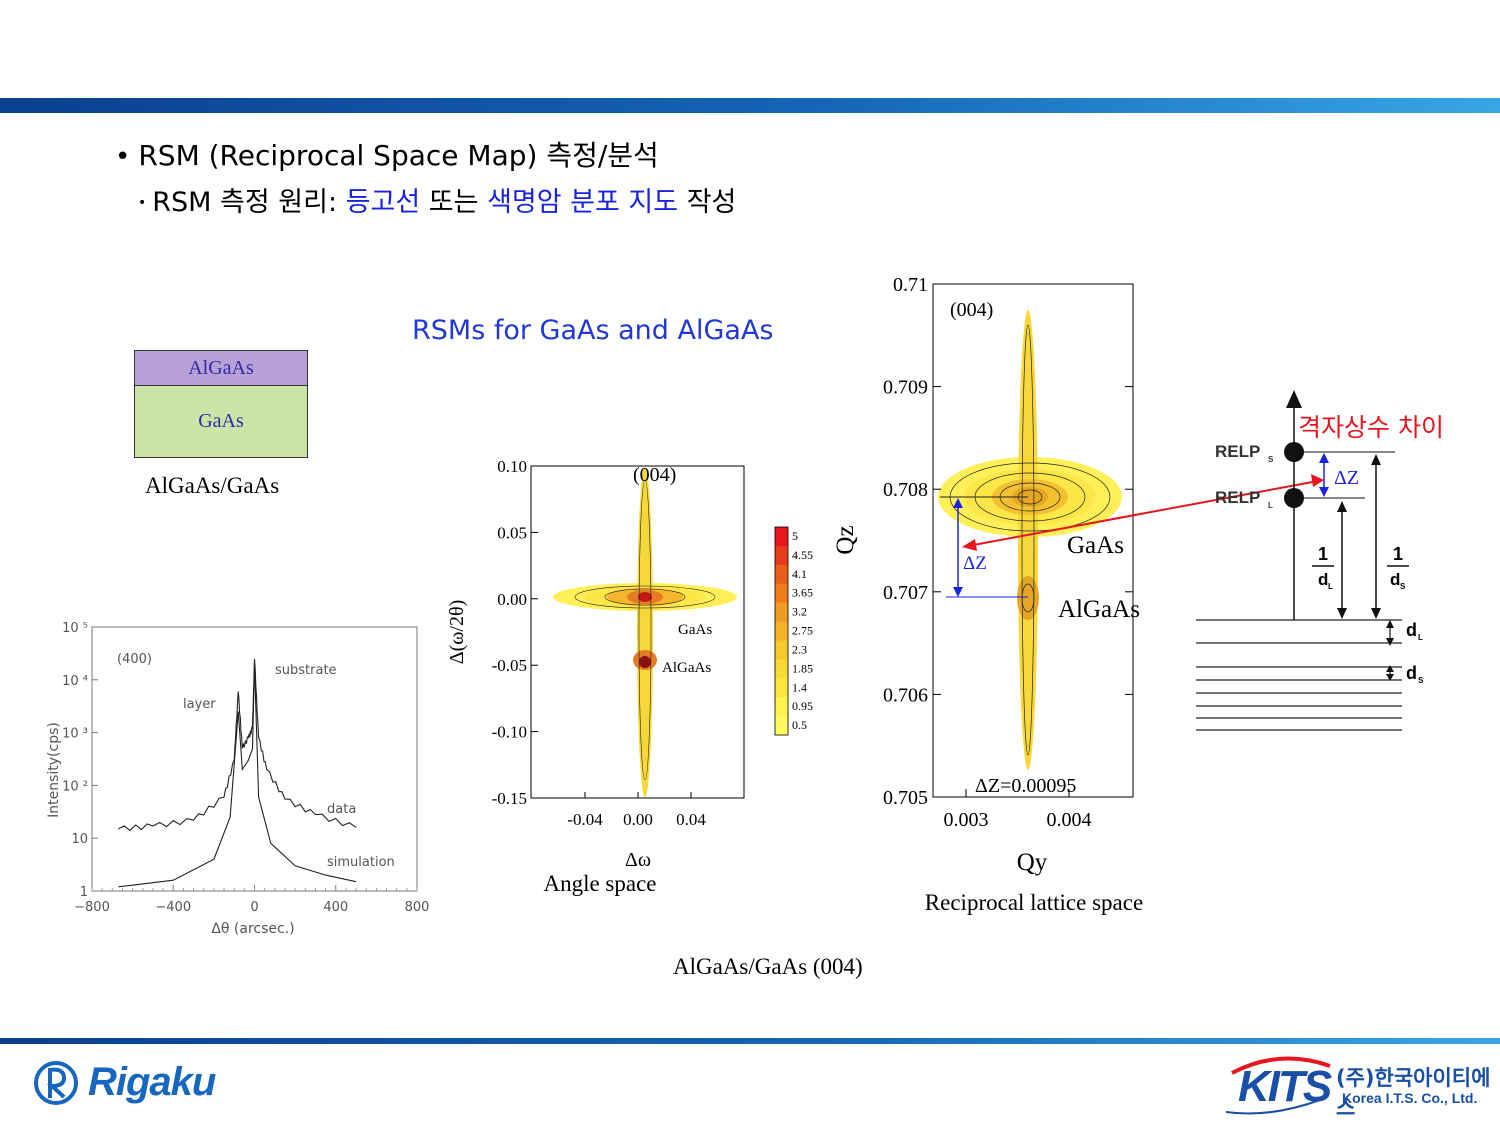  What do you see at coordinates (845, 539) in the screenshot?
I see `reciprocal-ylabel: Qz` at bounding box center [845, 539].